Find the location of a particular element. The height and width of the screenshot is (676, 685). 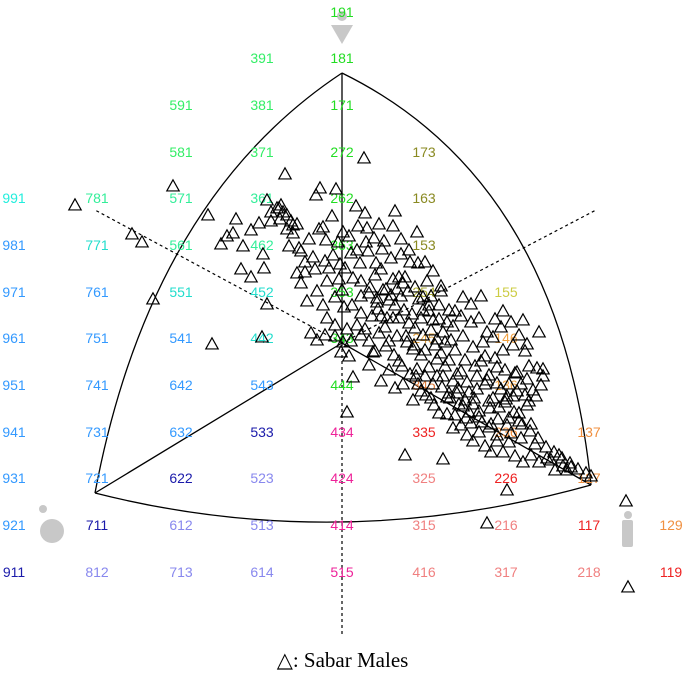

grid-label-991: 991 is located at coordinates (14, 198).